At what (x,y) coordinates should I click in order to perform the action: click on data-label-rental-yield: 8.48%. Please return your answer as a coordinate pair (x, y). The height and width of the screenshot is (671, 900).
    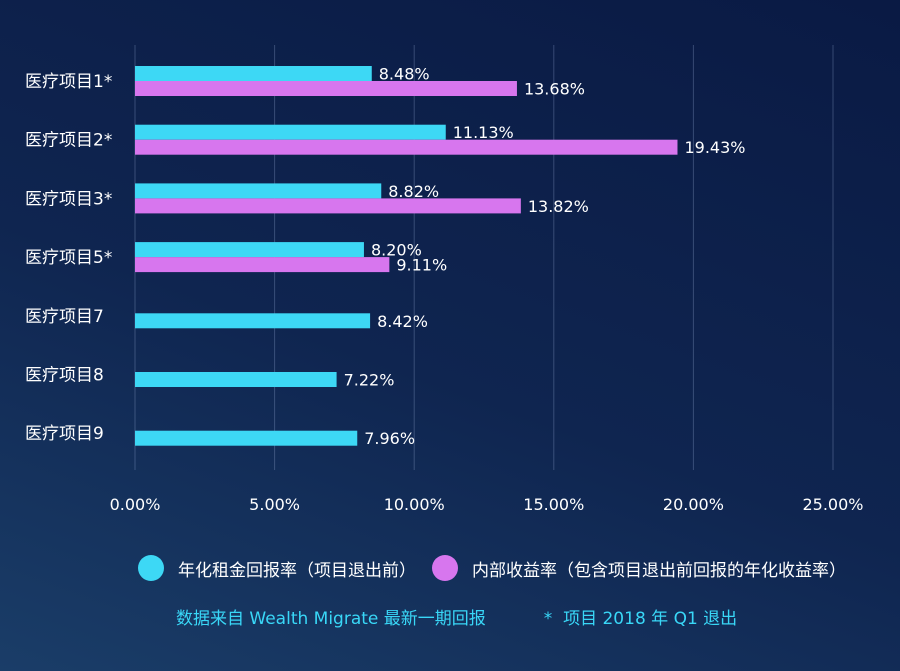
    Looking at the image, I should click on (404, 74).